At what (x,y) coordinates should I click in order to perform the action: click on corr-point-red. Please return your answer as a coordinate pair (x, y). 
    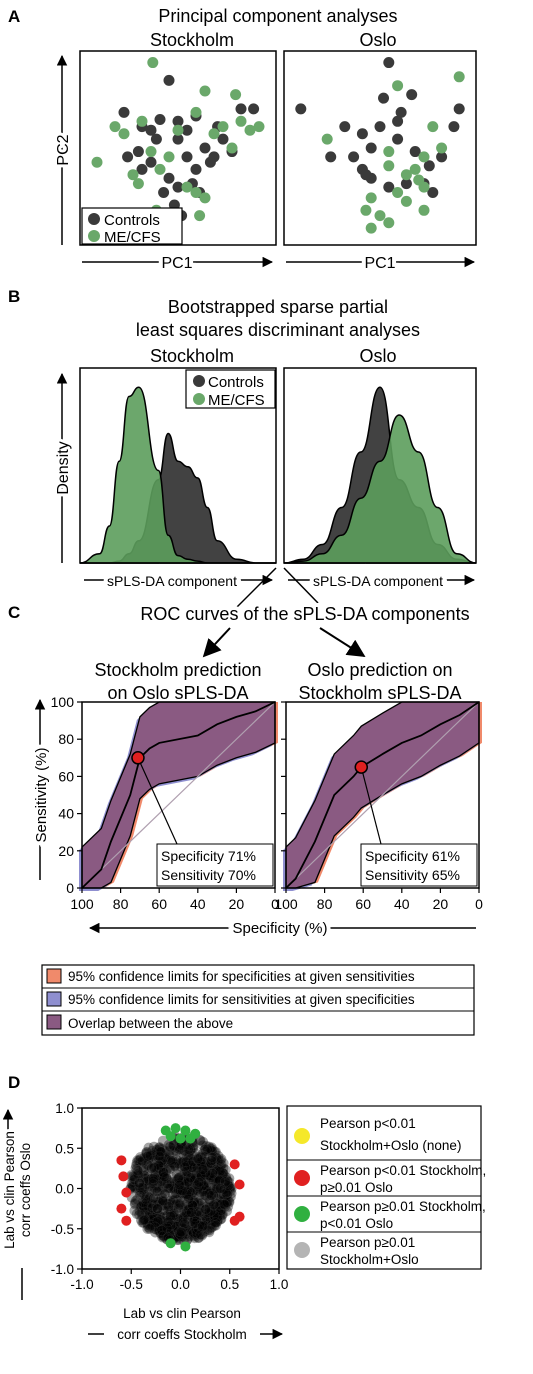
    Looking at the image, I should click on (126, 1220).